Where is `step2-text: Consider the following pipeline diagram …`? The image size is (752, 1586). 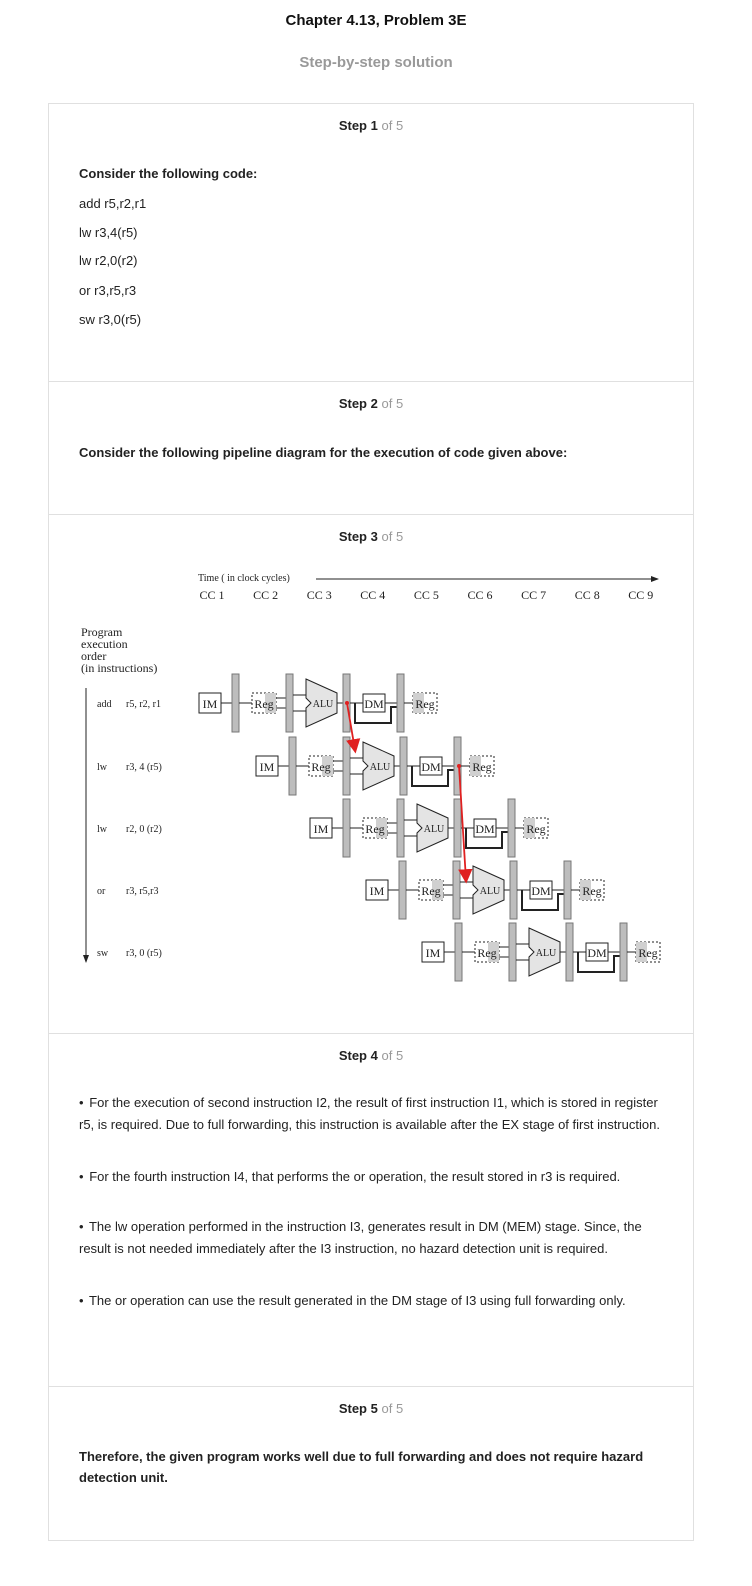
step2-text: Consider the following pipeline diagram … is located at coordinates (323, 452).